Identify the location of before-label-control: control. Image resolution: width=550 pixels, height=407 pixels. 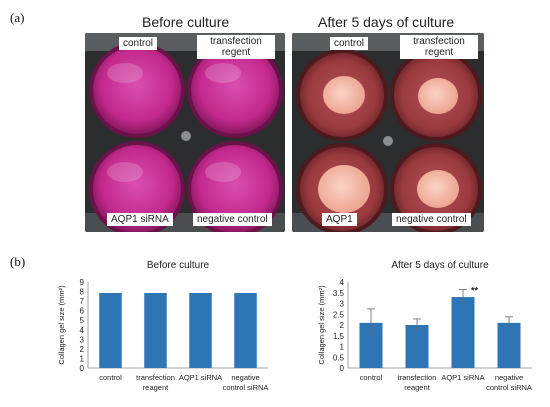
(138, 43).